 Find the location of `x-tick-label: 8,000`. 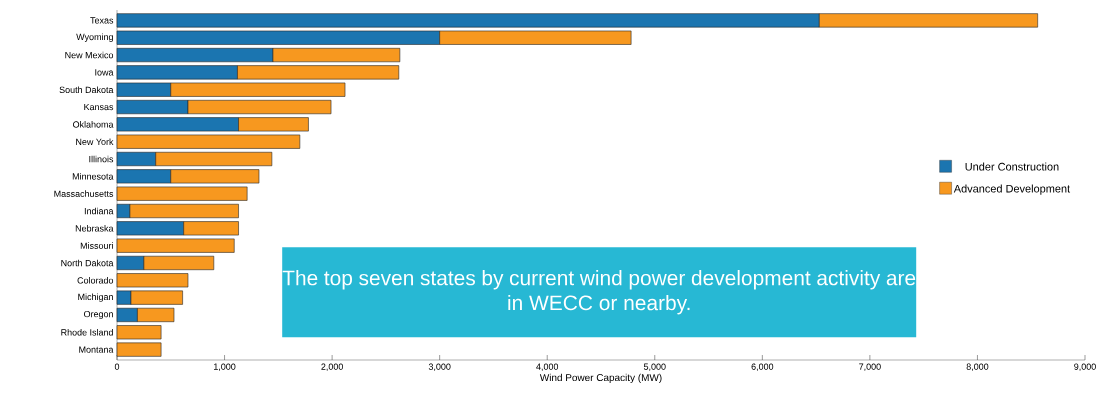

x-tick-label: 8,000 is located at coordinates (977, 367).